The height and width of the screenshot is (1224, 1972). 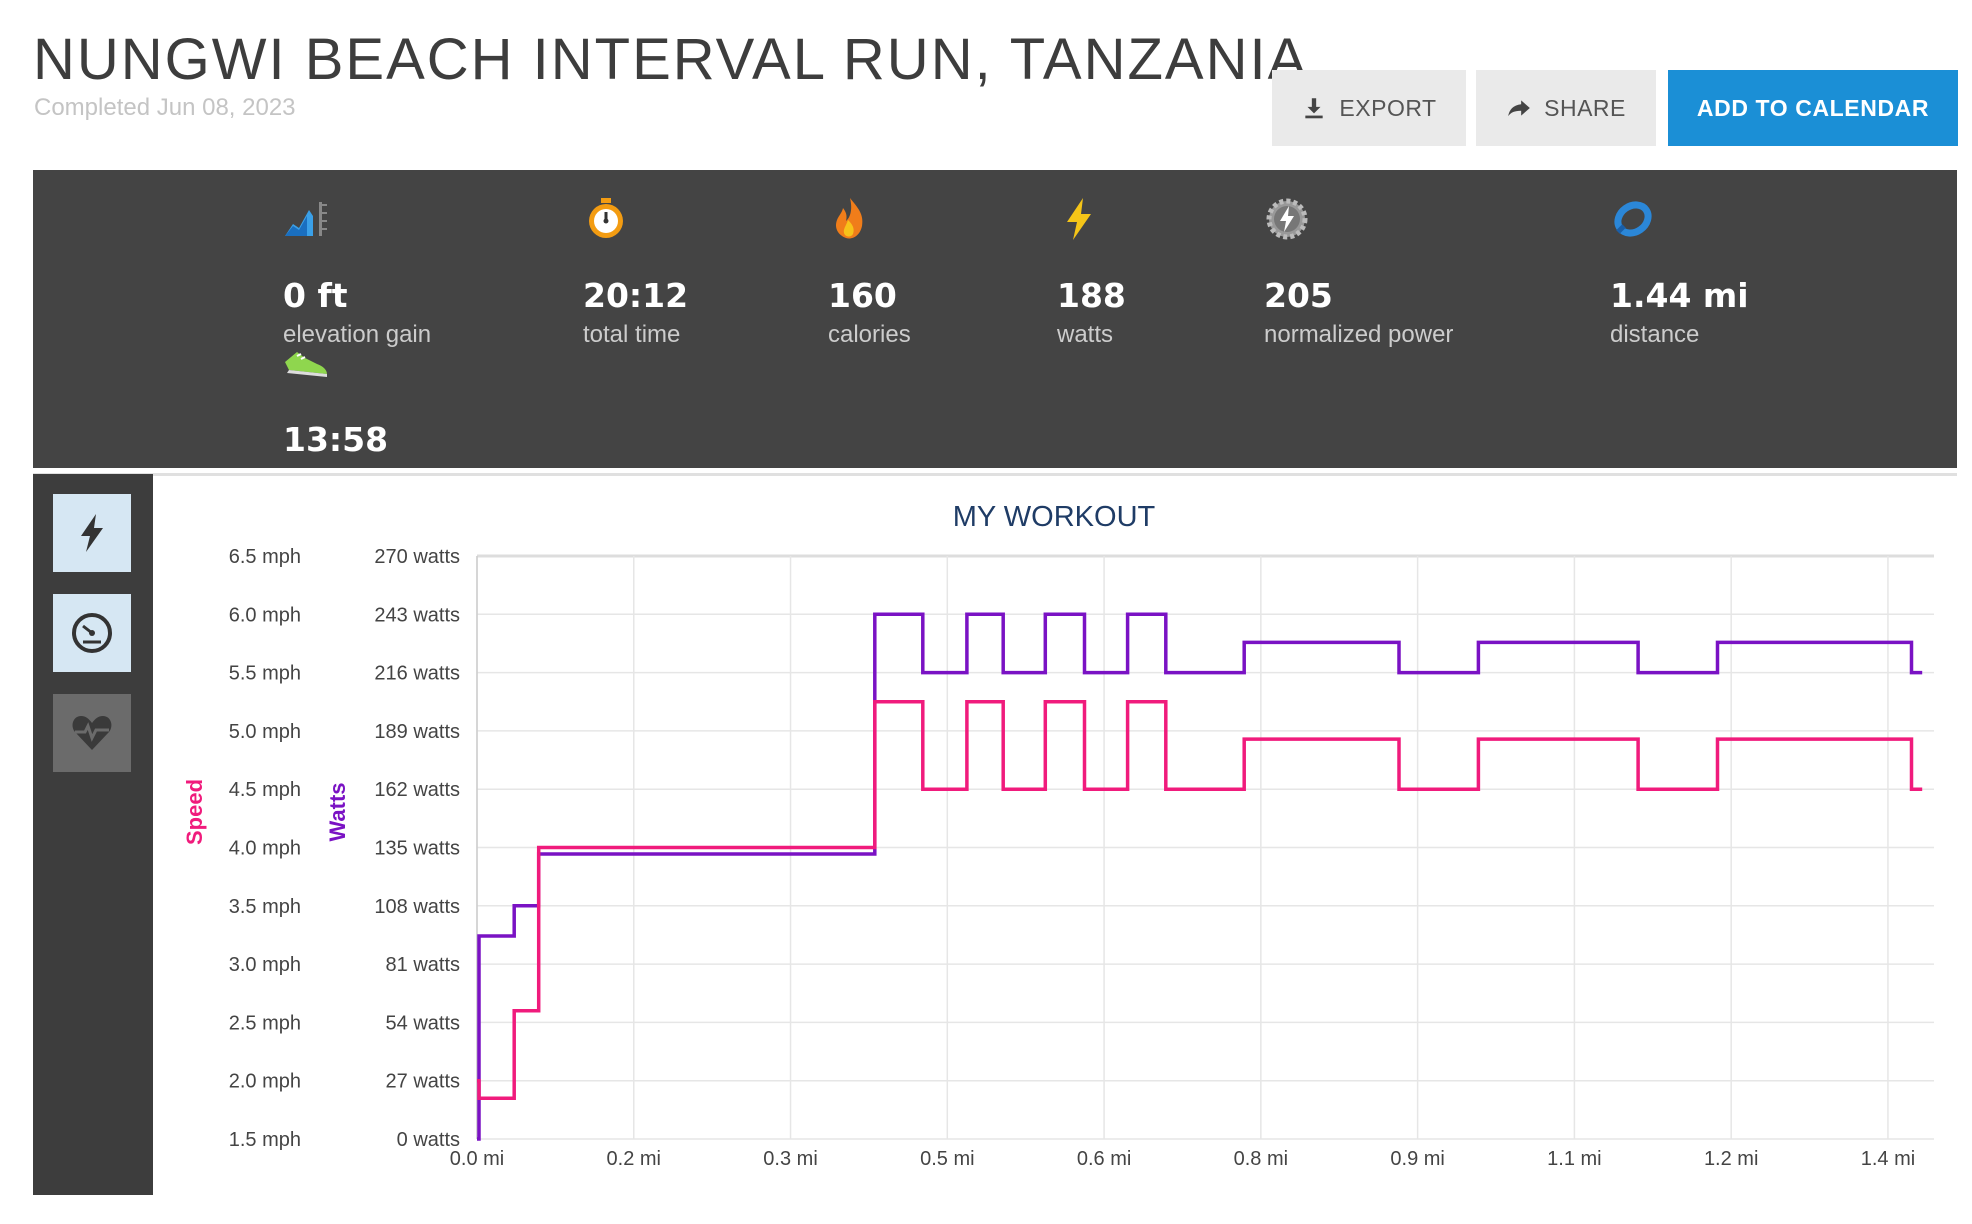 I want to click on stat-value: 205, so click(x=1298, y=295).